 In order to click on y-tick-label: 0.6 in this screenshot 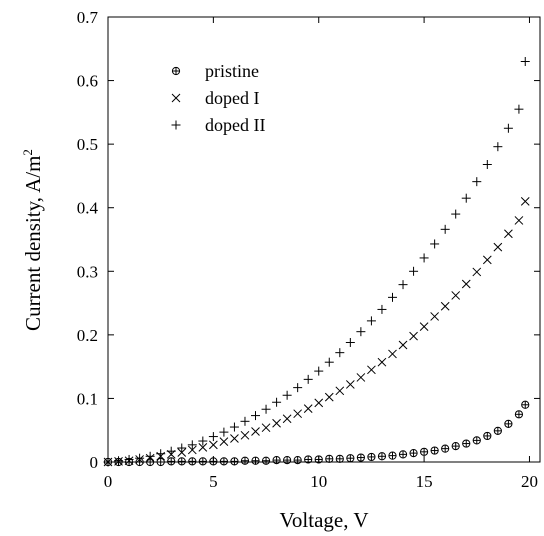, I will do `click(87, 81)`.